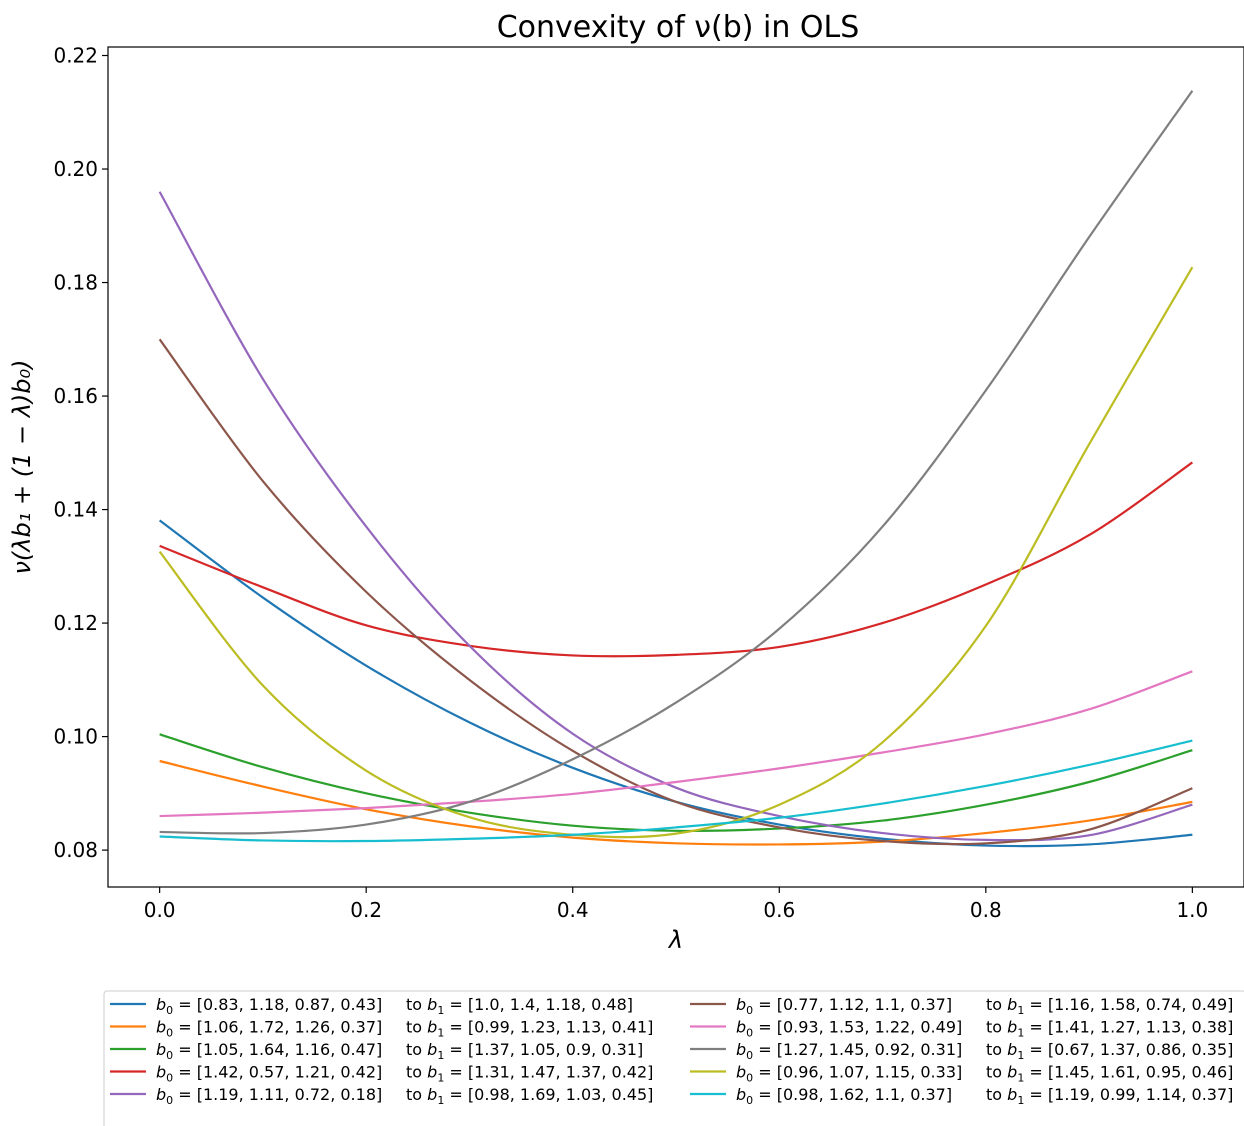 Image resolution: width=1244 pixels, height=1126 pixels. What do you see at coordinates (269, 1096) in the screenshot?
I see `legend-b0: b0 = [1.19, 1.11, 0.72, 0.18]` at bounding box center [269, 1096].